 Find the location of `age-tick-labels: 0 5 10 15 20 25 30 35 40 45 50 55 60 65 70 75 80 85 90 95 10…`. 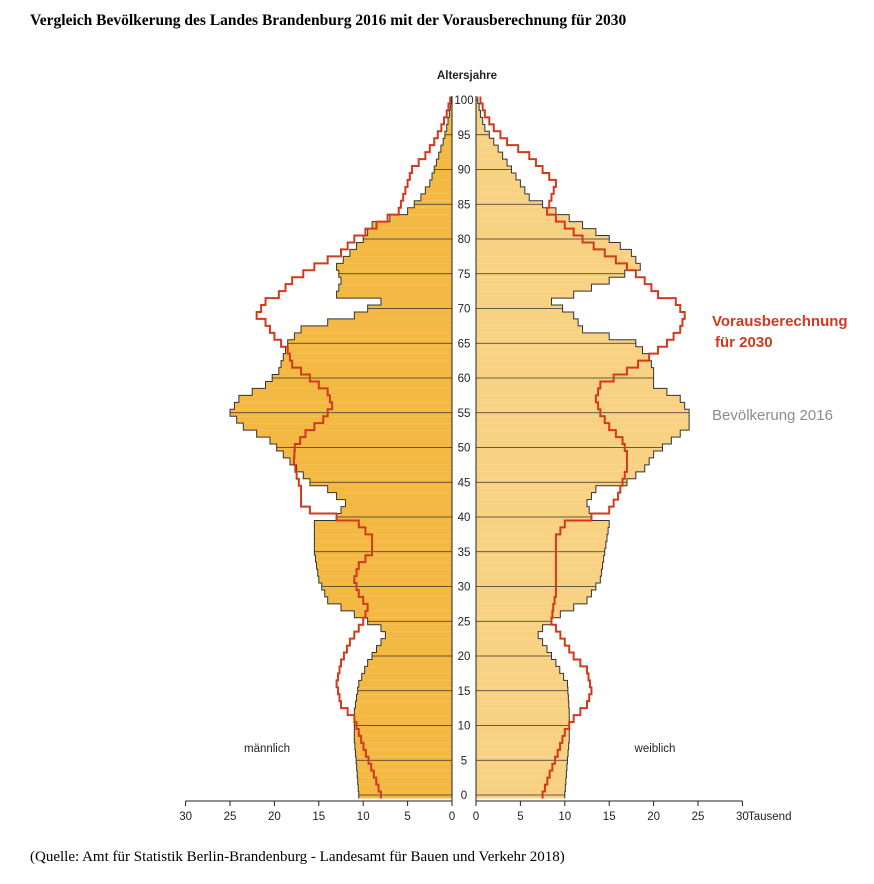

age-tick-labels: 0 5 10 15 20 25 30 35 40 45 50 55 60 65 70 75 80 85 90 95 10… is located at coordinates (463, 448).